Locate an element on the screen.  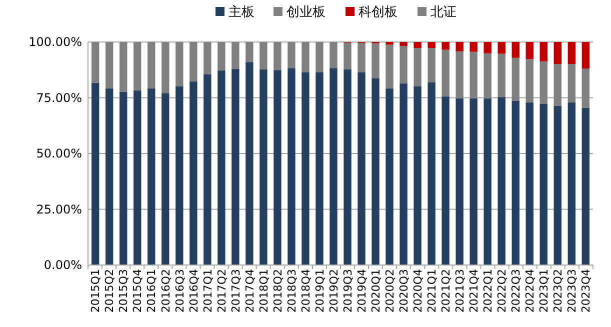
x-tick-label: 2021Q4 is located at coordinates (473, 291).